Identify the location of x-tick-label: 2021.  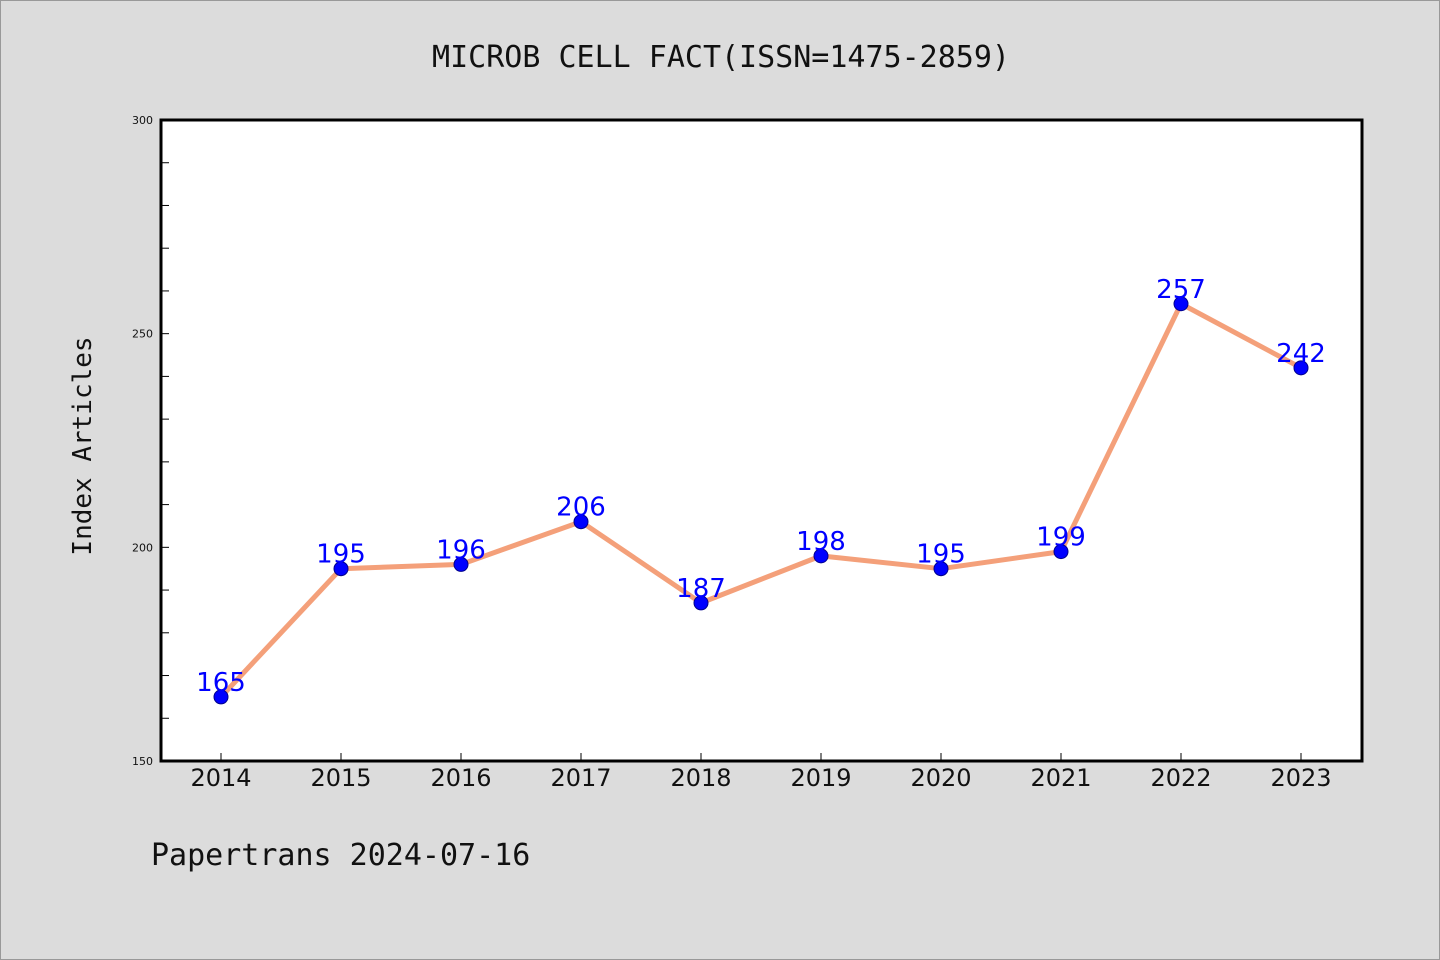
(1060, 778).